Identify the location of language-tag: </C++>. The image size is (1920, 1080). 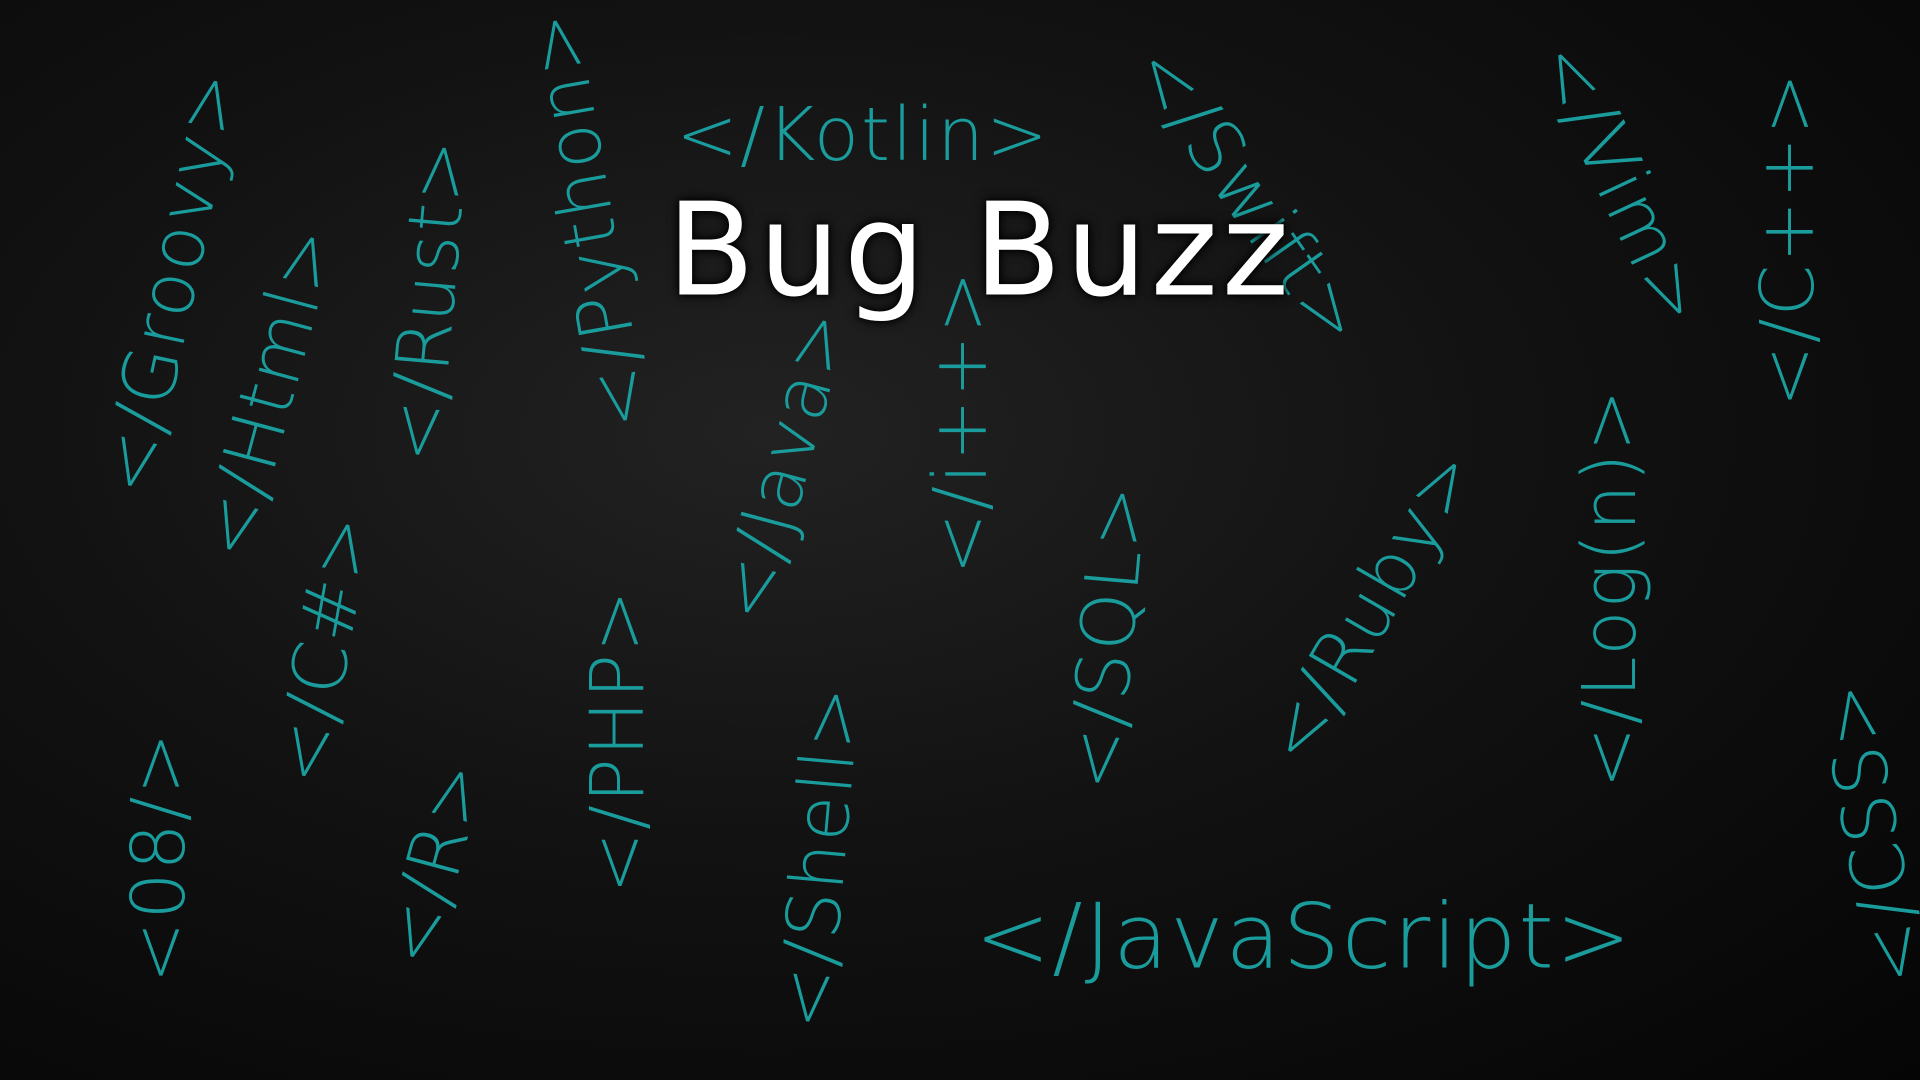
(1788, 239).